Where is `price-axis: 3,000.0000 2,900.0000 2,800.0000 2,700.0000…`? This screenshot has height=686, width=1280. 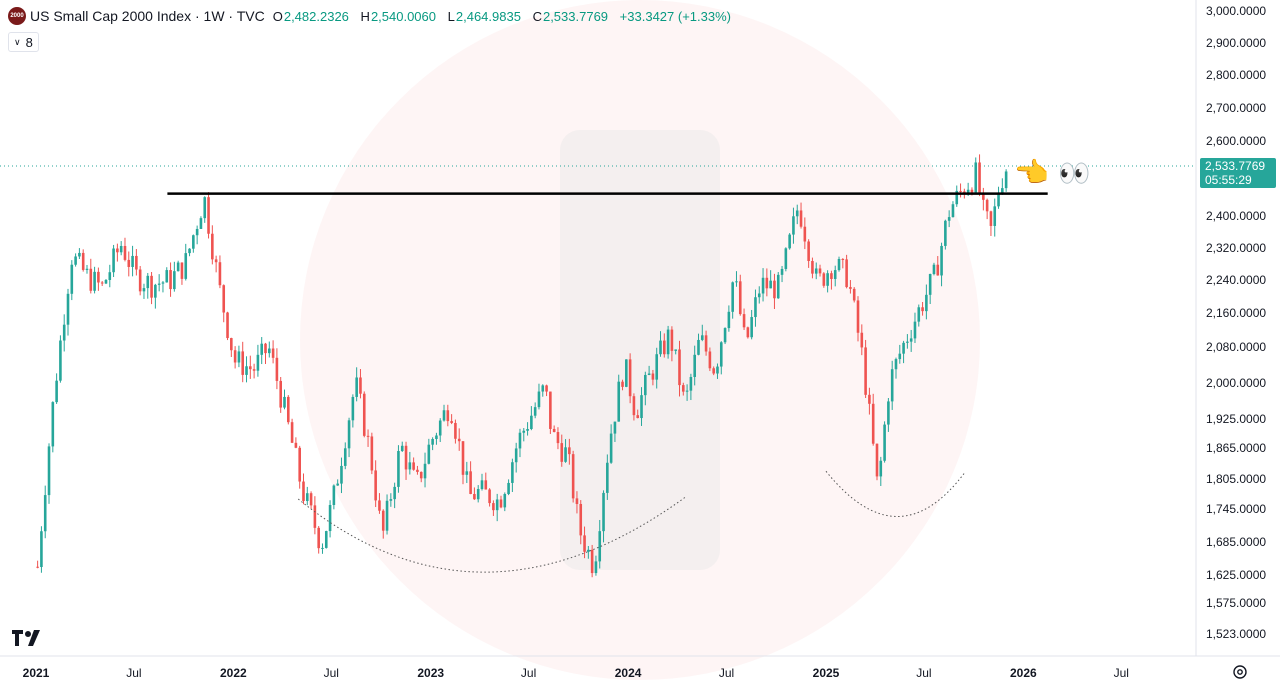 price-axis: 3,000.0000 2,900.0000 2,800.0000 2,700.0000… is located at coordinates (1230, 328).